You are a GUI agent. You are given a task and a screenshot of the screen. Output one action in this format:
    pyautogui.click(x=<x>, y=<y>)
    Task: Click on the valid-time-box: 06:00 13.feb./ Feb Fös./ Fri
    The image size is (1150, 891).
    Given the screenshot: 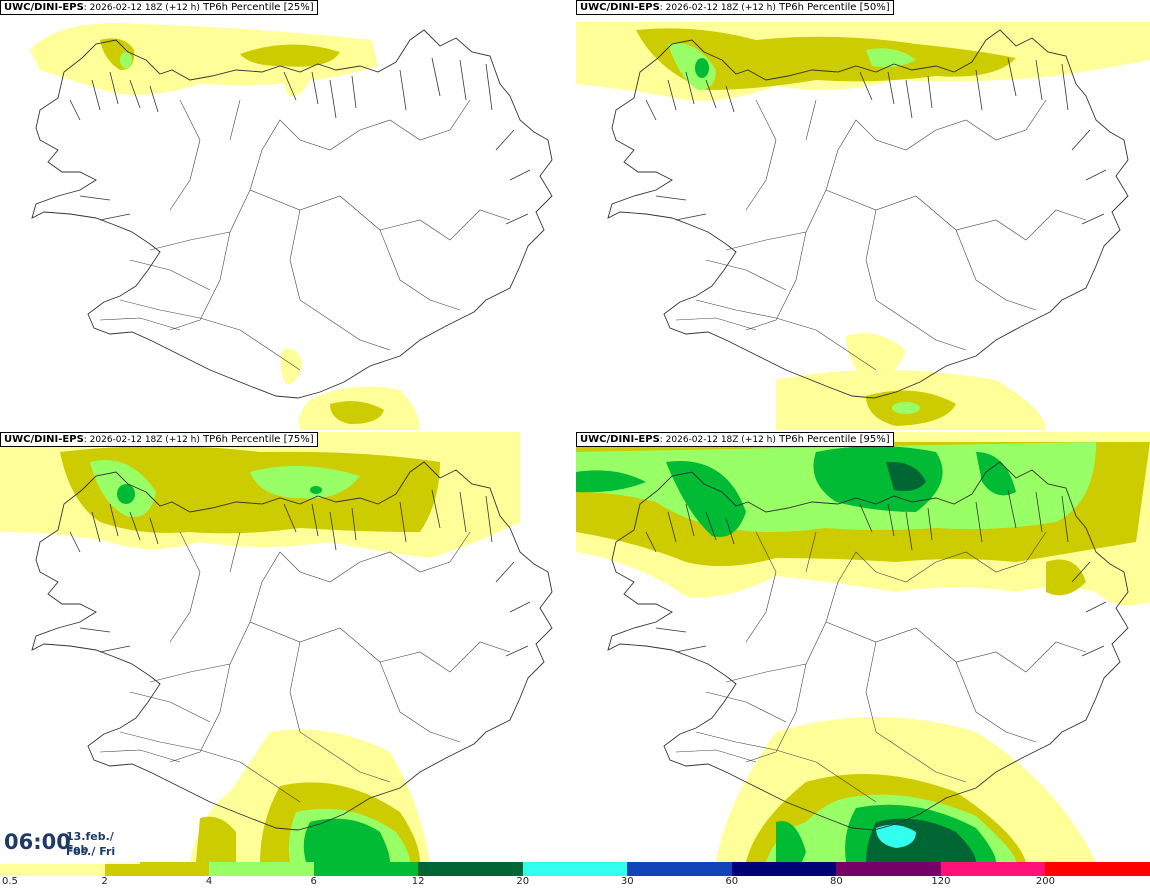 What is the action you would take?
    pyautogui.click(x=70, y=845)
    